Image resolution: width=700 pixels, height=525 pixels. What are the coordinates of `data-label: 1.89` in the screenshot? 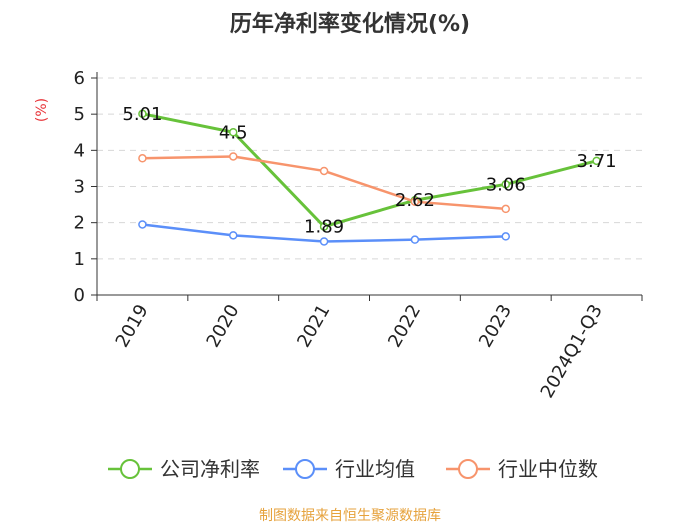 It's located at (324, 227).